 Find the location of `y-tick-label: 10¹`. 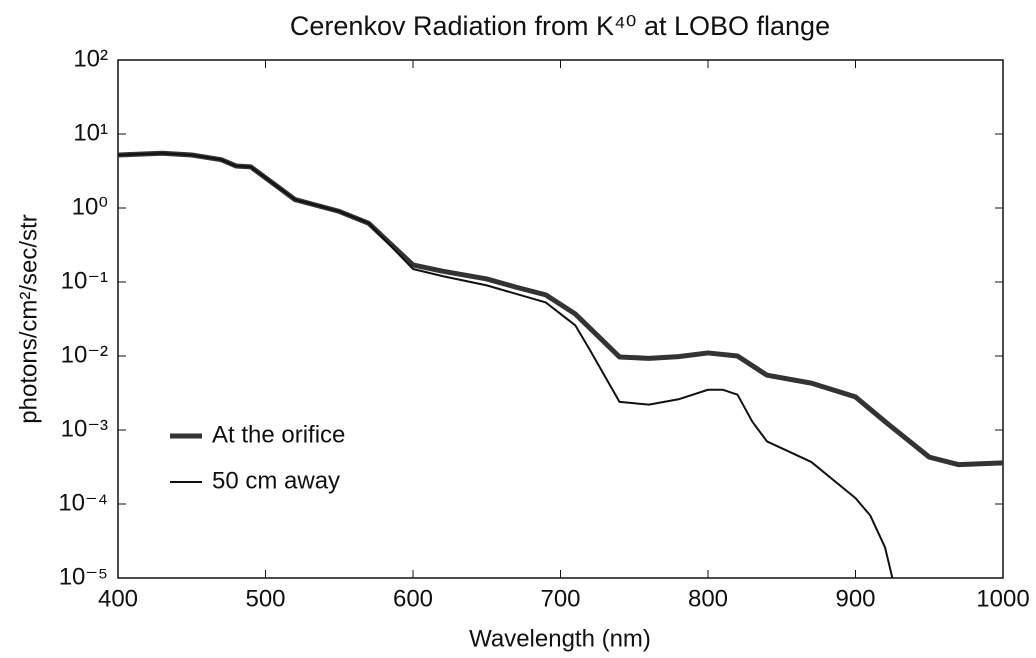

y-tick-label: 10¹ is located at coordinates (90, 132).